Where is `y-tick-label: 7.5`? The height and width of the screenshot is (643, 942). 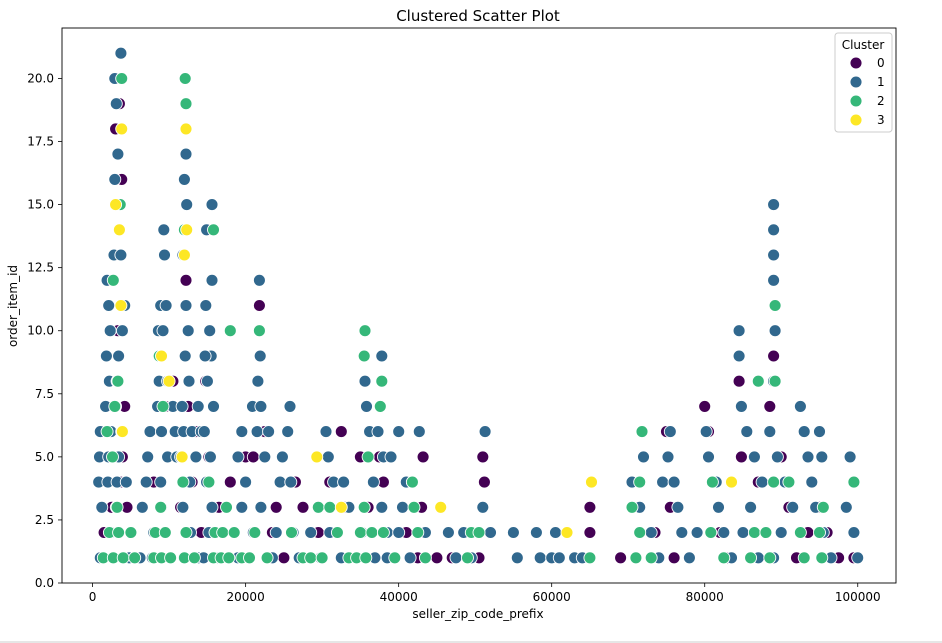 y-tick-label: 7.5 is located at coordinates (44, 394).